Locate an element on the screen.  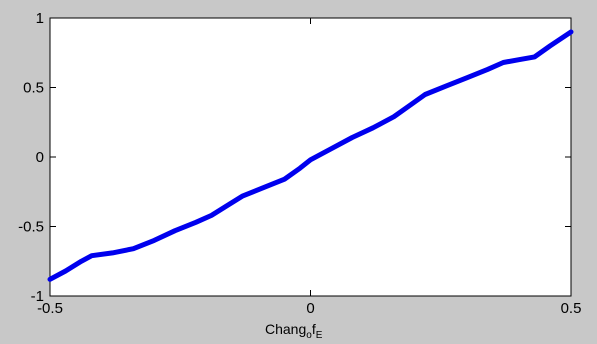
x-axis-label: ChangofE is located at coordinates (294, 331).